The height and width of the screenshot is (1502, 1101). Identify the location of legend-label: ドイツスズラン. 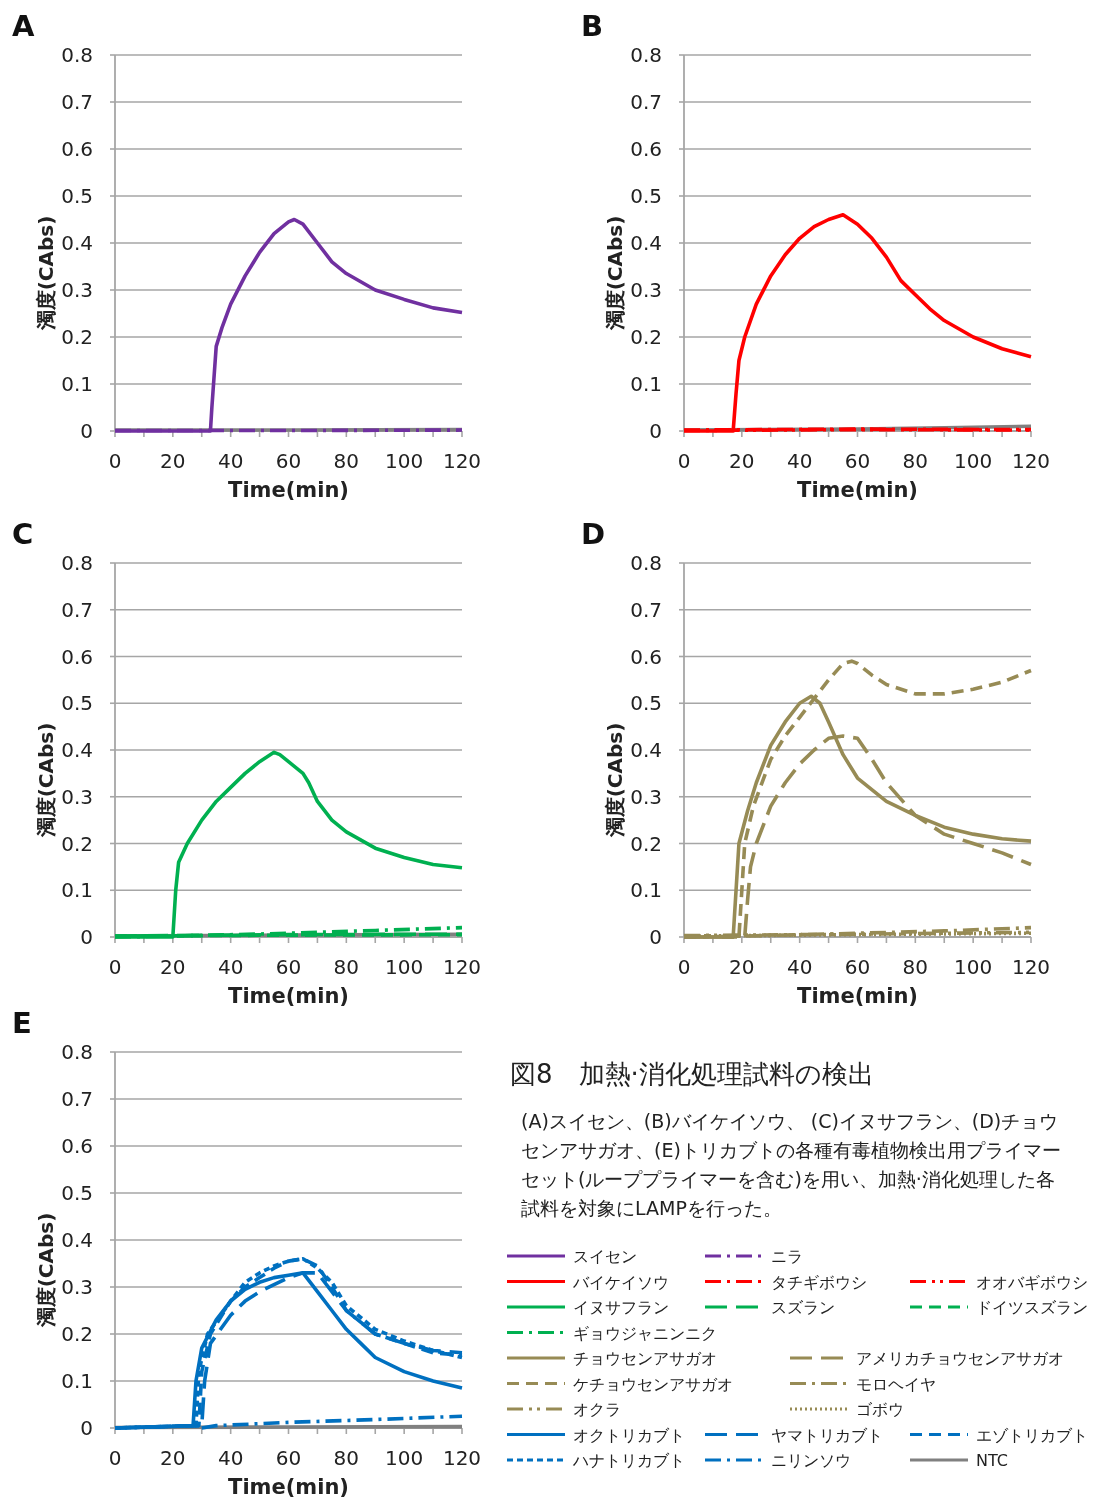
(1032, 1307).